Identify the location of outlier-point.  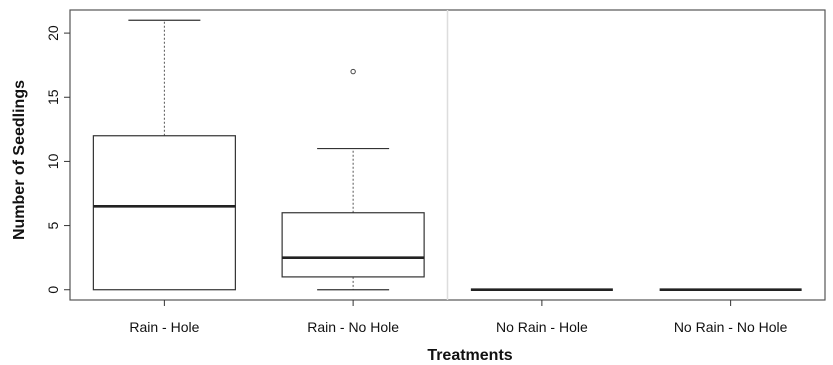
(353, 71).